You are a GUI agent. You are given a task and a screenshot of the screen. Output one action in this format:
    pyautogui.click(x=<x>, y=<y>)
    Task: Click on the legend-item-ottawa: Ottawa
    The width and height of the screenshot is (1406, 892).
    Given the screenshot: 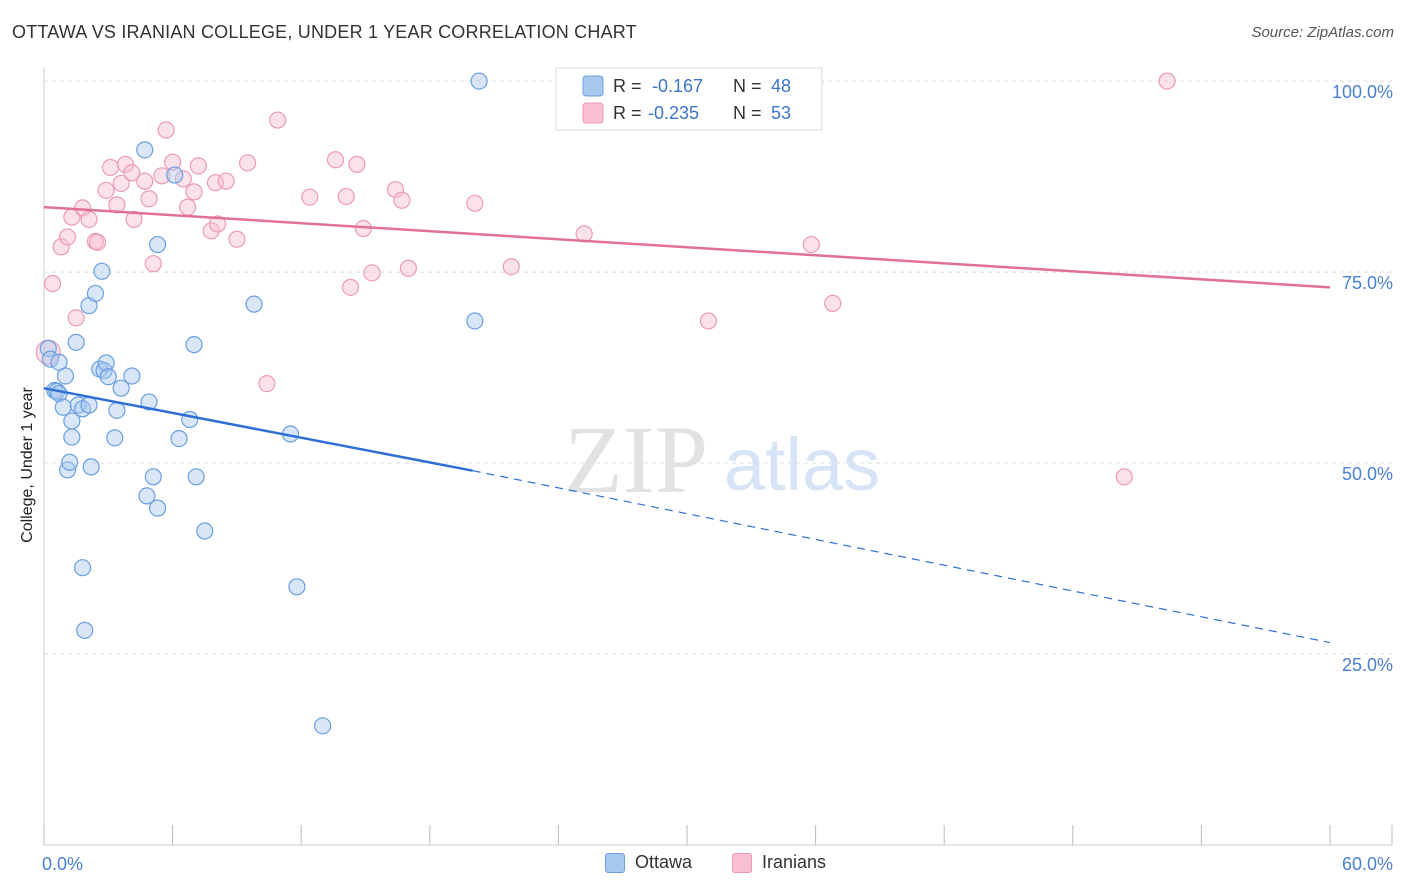 What is the action you would take?
    pyautogui.click(x=648, y=862)
    